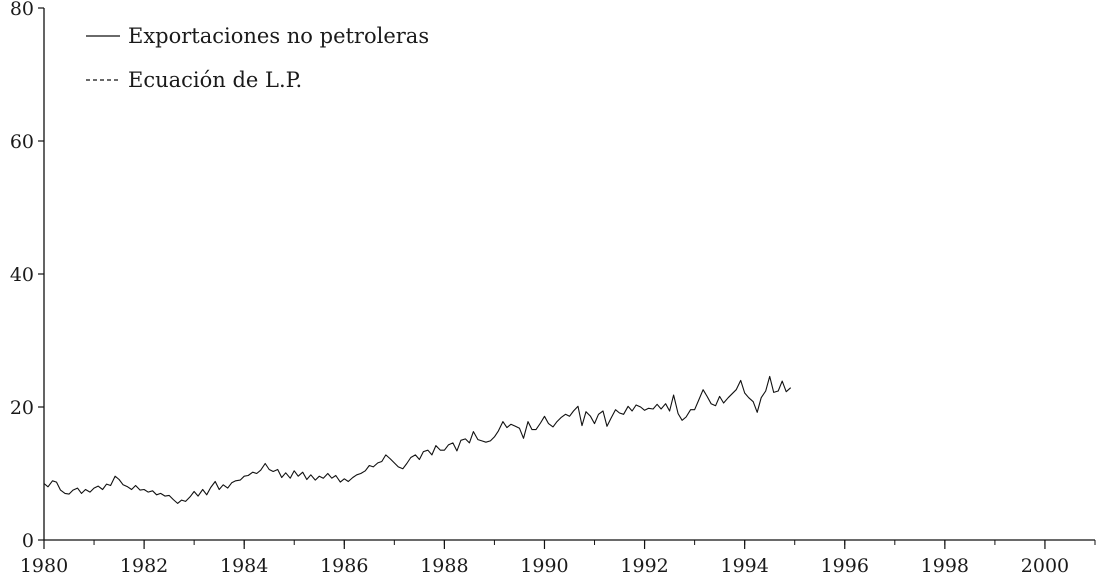  What do you see at coordinates (845, 566) in the screenshot?
I see `x-tick-label: 1996` at bounding box center [845, 566].